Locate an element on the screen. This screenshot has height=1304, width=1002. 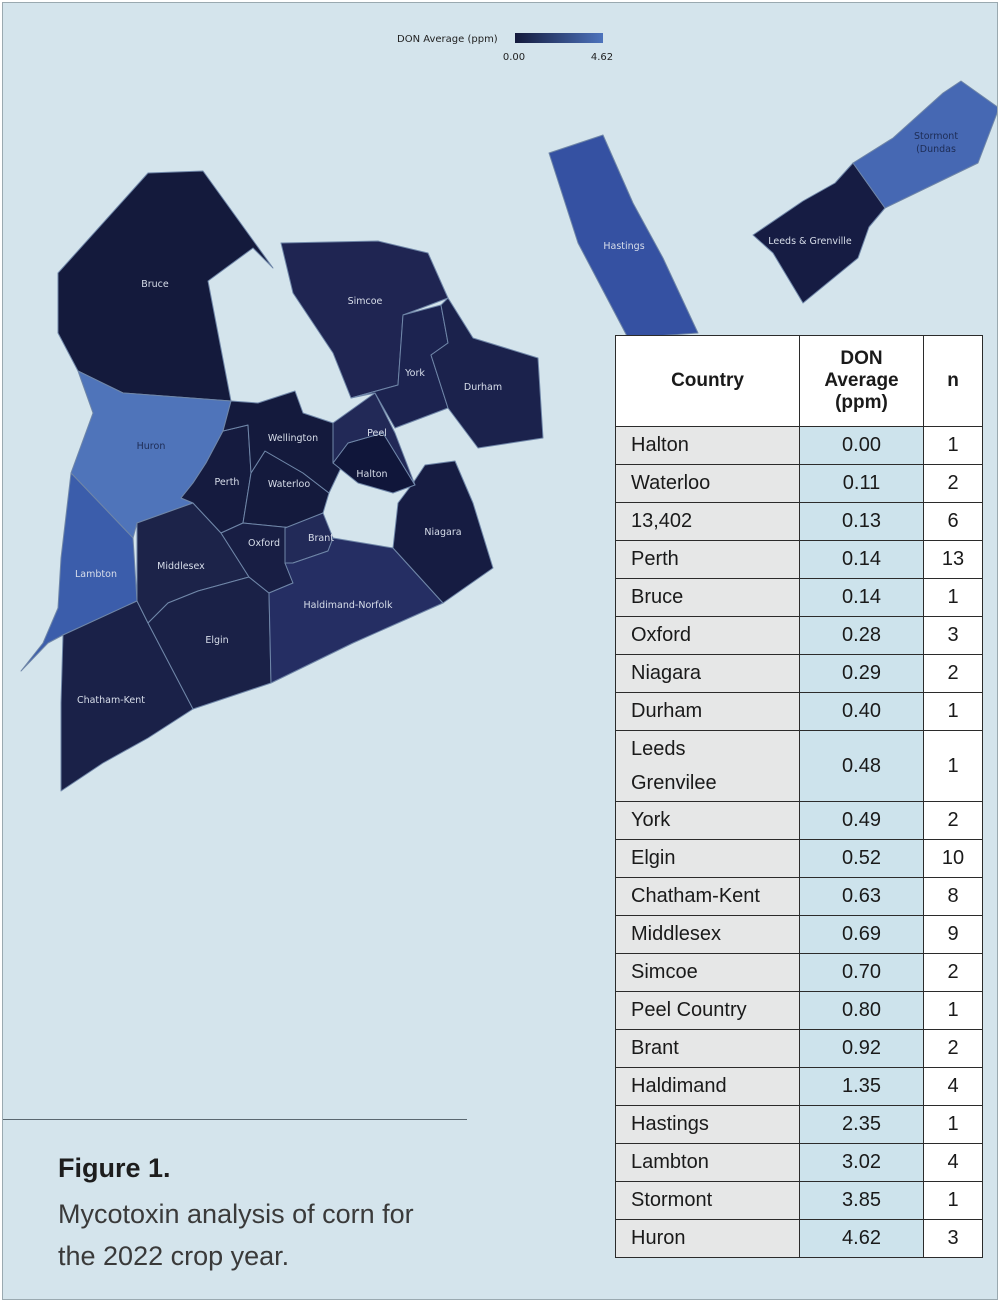
map-legend: DON Average (ppm) 0.00 4.62 is located at coordinates (505, 48).